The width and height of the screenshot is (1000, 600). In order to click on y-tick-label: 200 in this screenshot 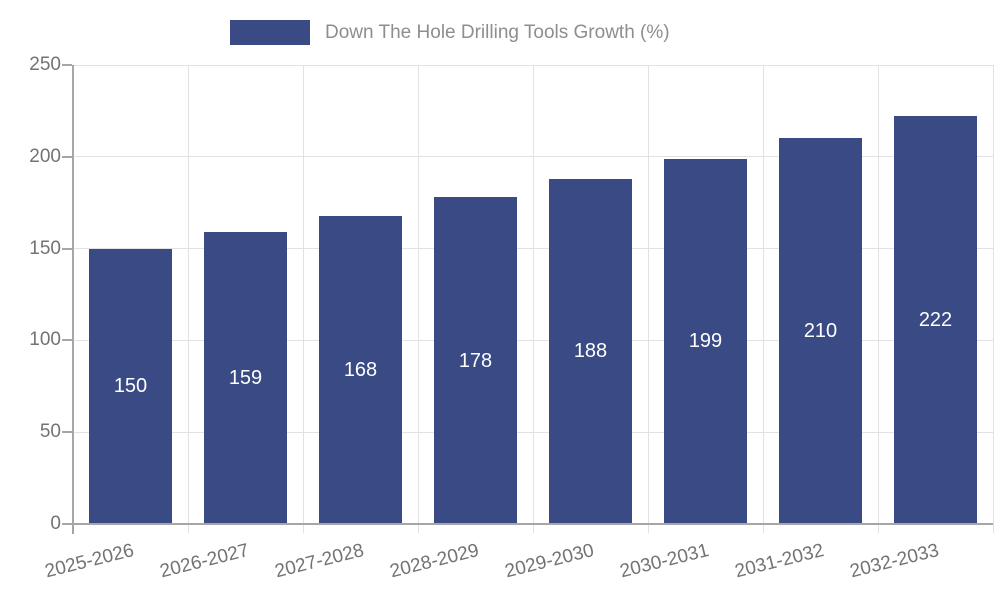, I will do `click(45, 156)`.